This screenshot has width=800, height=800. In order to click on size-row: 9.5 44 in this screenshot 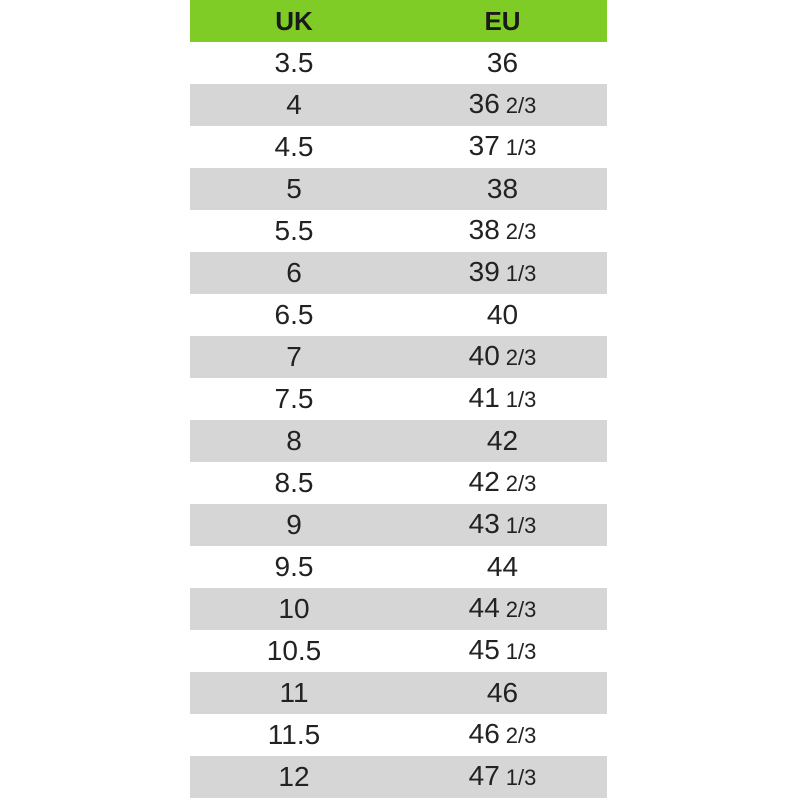, I will do `click(398, 567)`.